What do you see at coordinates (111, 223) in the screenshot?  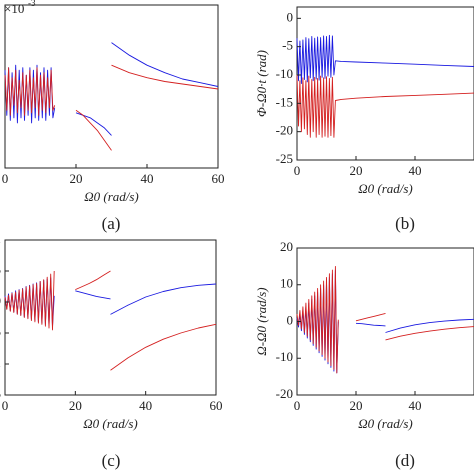 I see `panel-caption: (a)` at bounding box center [111, 223].